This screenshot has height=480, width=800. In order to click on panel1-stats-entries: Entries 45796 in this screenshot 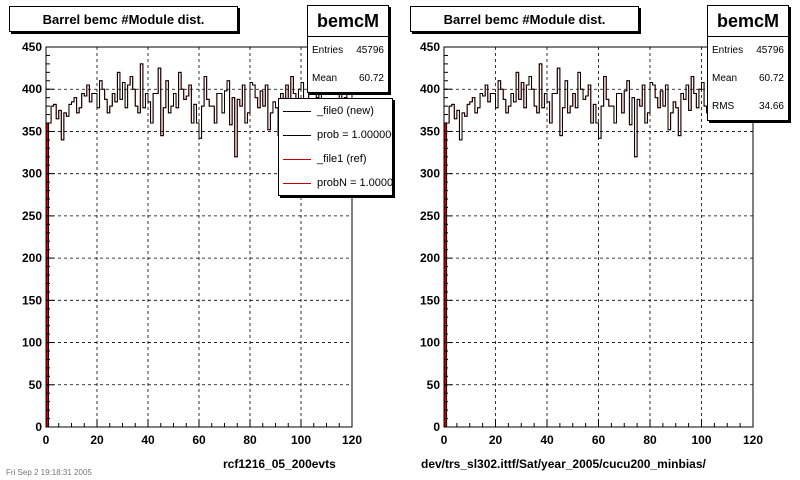, I will do `click(348, 51)`.